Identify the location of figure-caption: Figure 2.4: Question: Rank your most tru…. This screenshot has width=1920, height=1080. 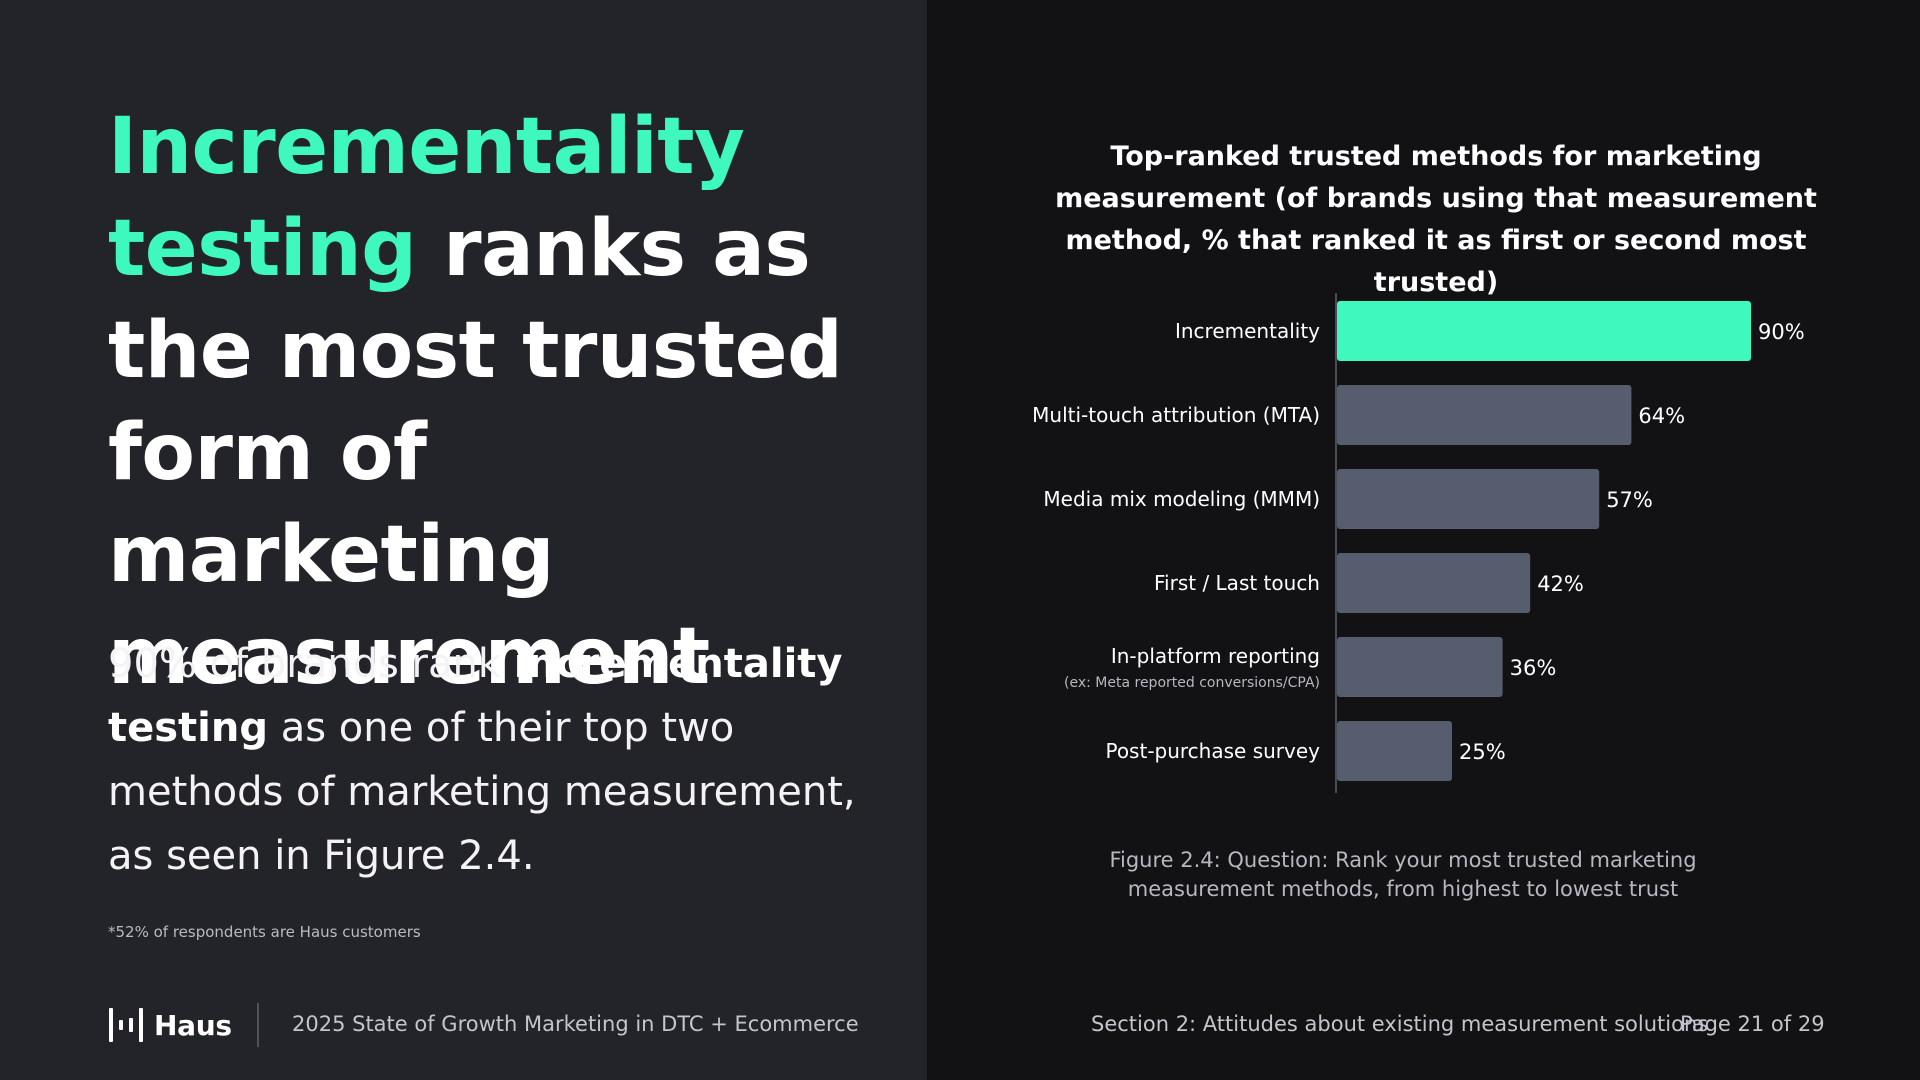
(1403, 874).